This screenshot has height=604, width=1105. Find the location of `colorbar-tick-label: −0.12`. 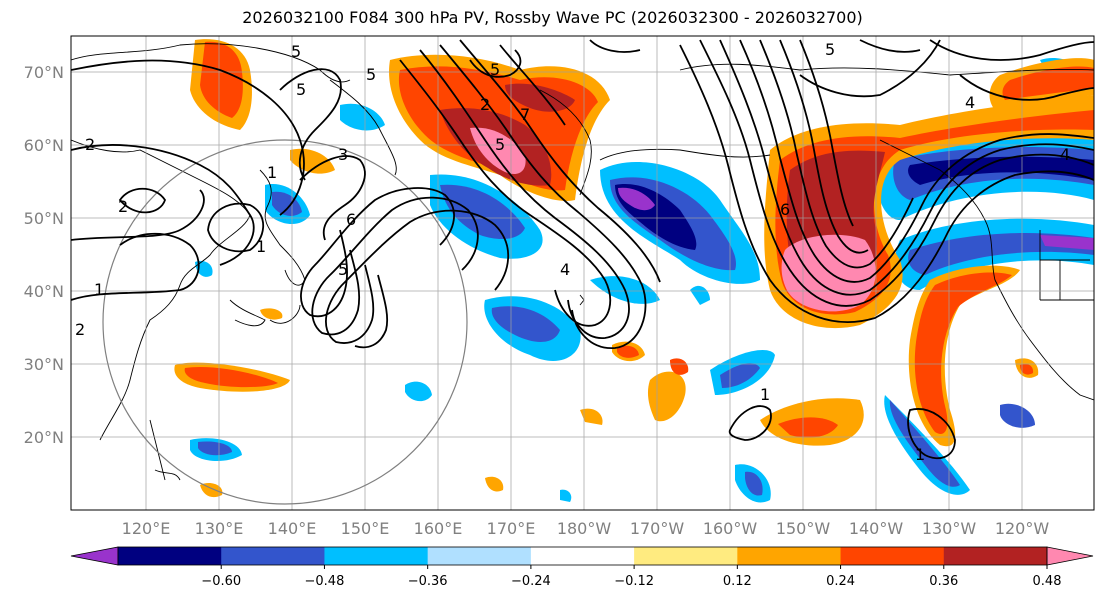

colorbar-tick-label: −0.12 is located at coordinates (634, 581).